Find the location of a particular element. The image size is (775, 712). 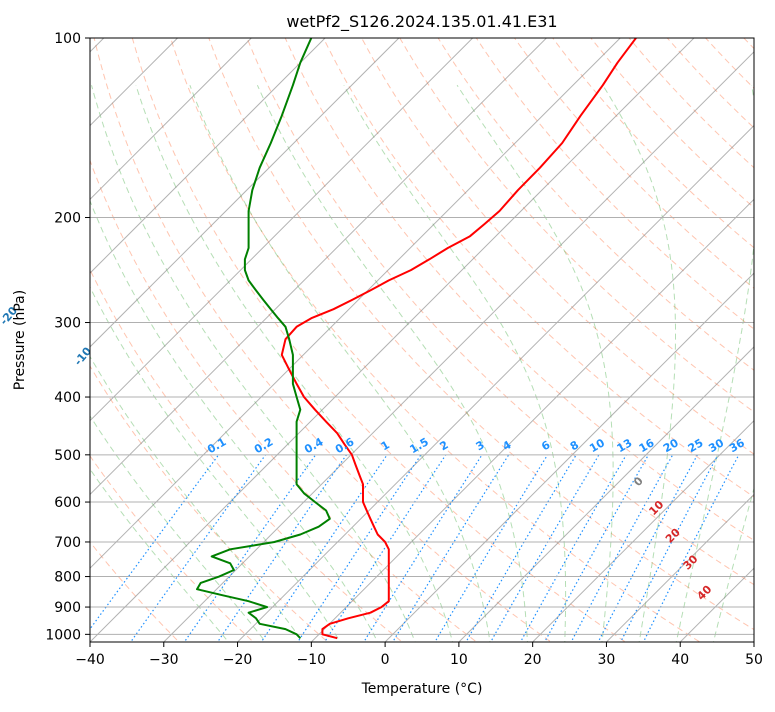

y-tick-label: 500 is located at coordinates (67, 456).